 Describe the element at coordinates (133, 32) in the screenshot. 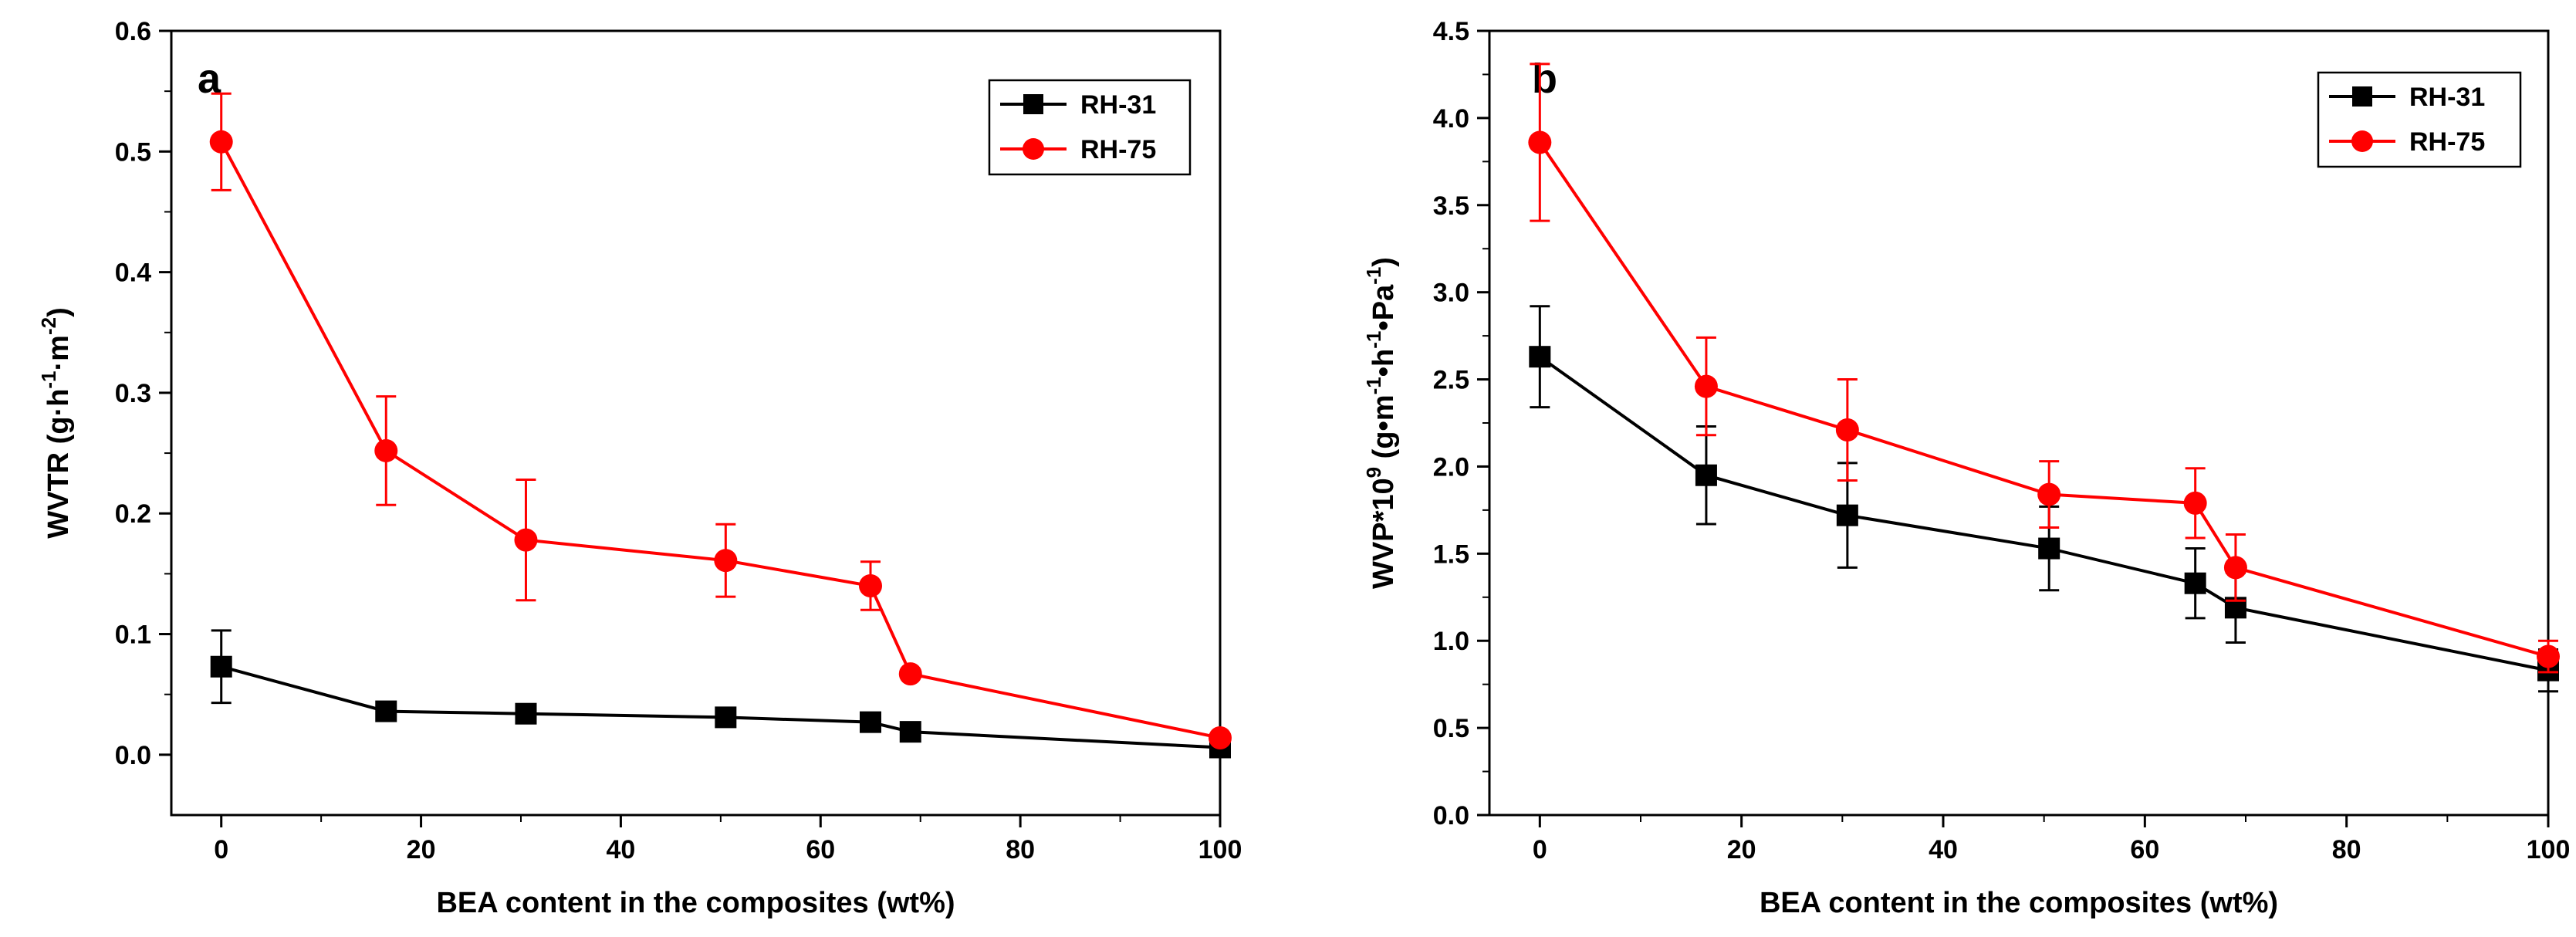

I see `y-tick-label: 0.6` at that location.